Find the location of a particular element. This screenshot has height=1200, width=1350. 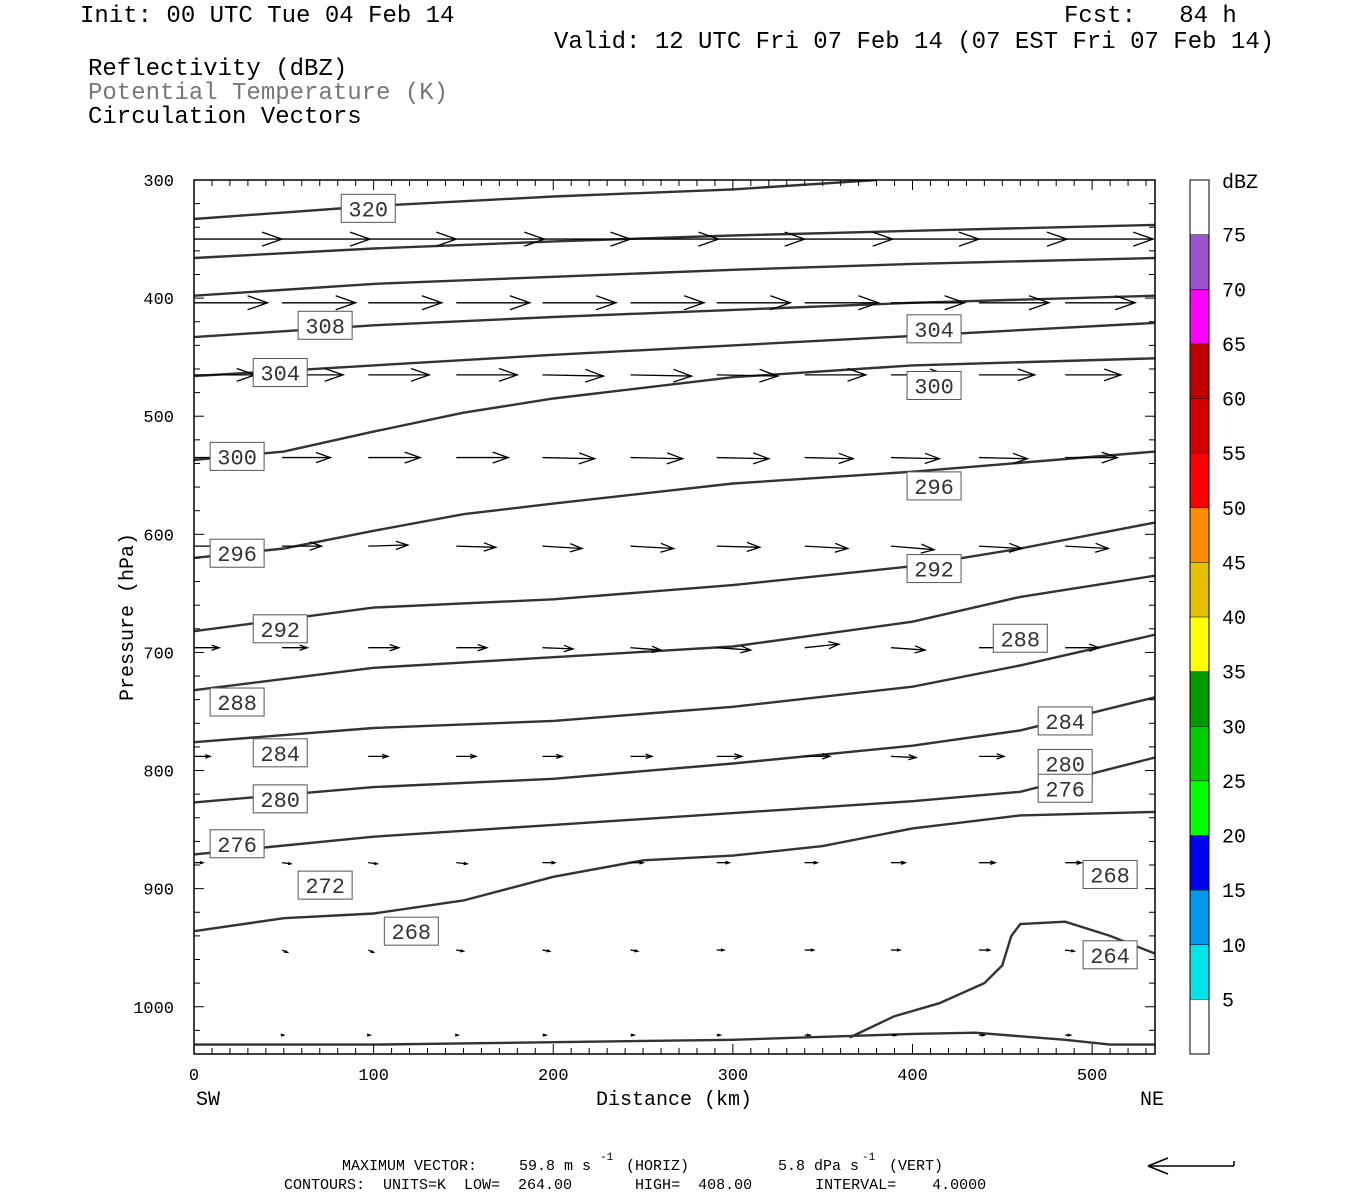

x-tick-label: 300 is located at coordinates (733, 1076).